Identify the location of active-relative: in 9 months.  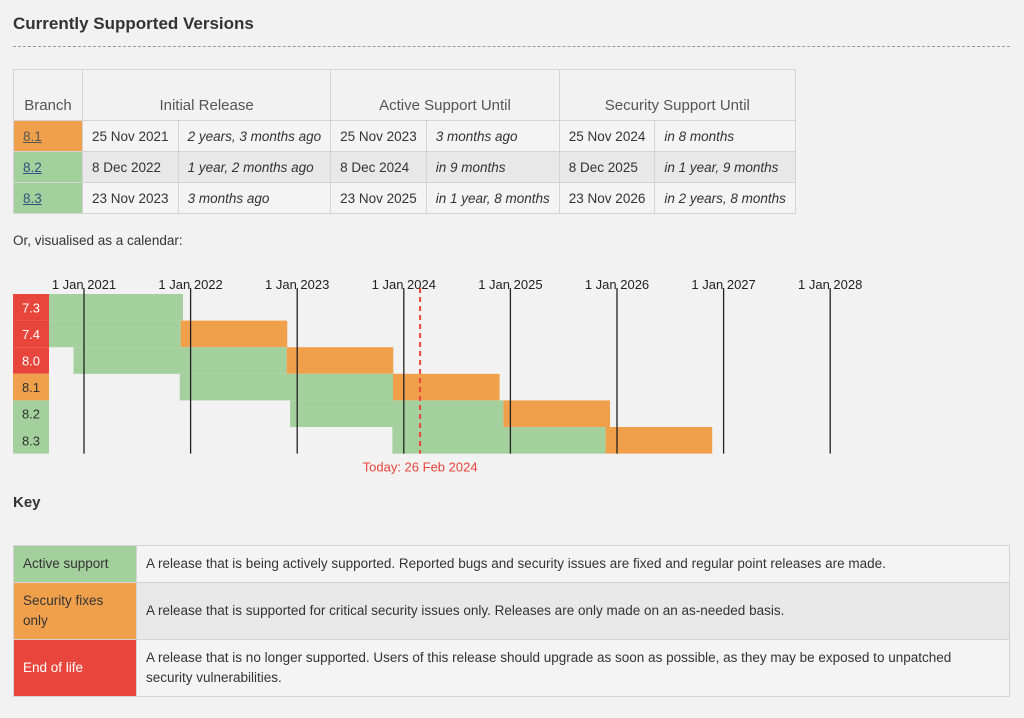
(492, 167).